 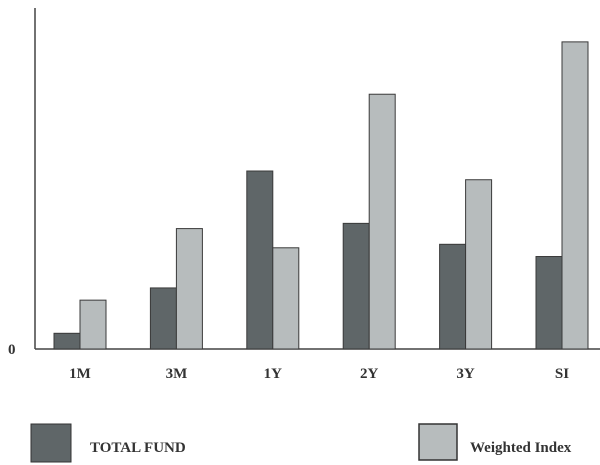 What do you see at coordinates (12, 350) in the screenshot?
I see `y-tick-label-zero: 0` at bounding box center [12, 350].